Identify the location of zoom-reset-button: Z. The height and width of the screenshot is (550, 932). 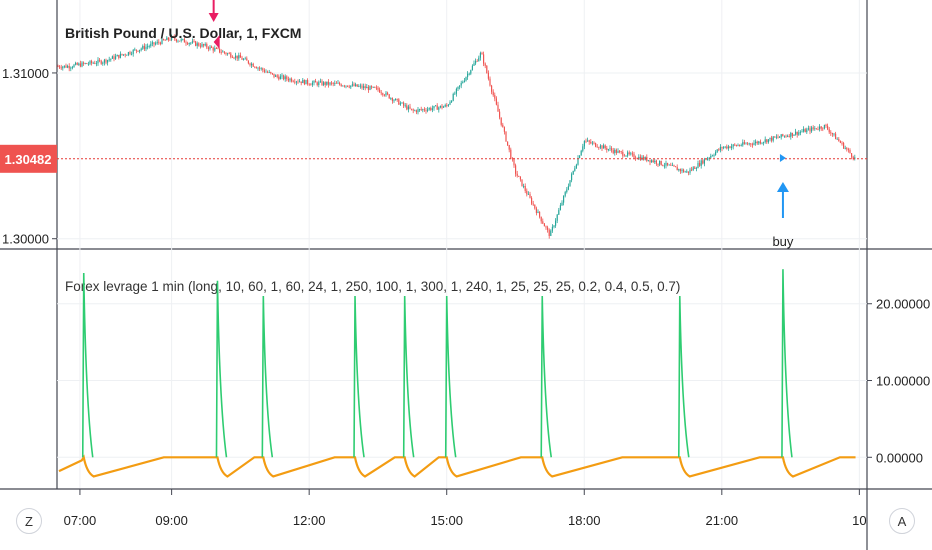
(29, 521).